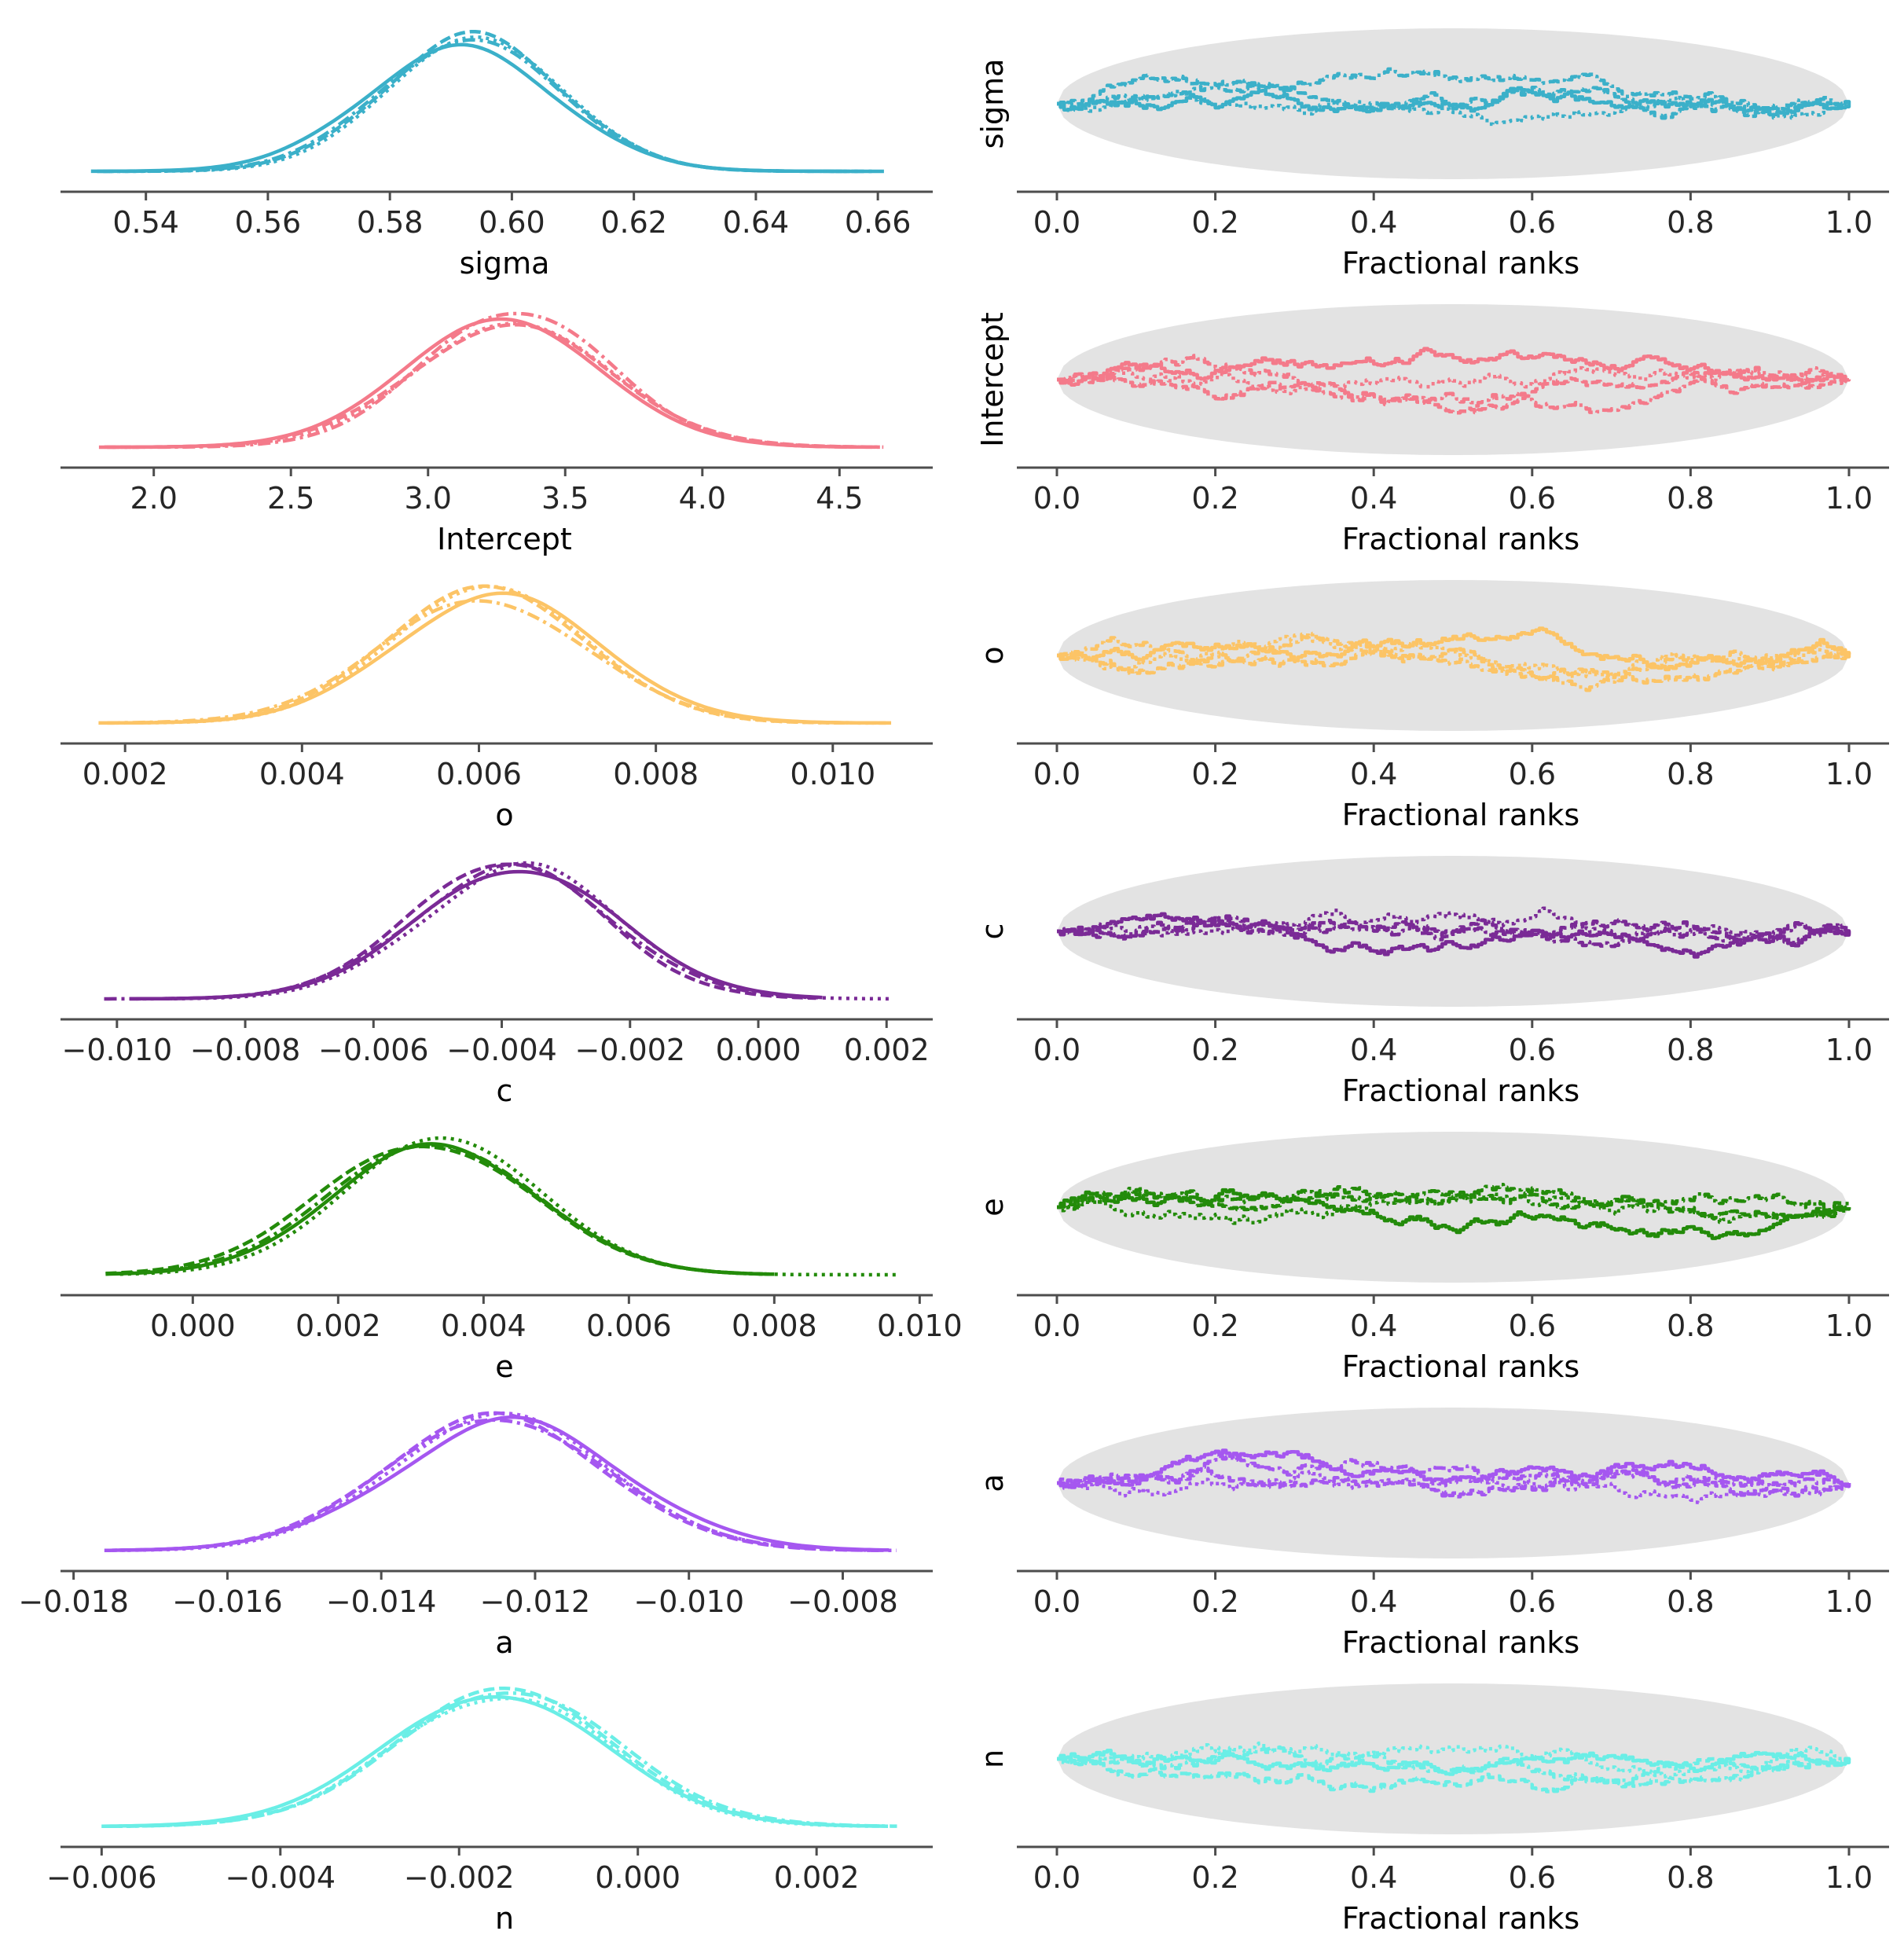 The width and height of the screenshot is (1904, 1953). I want to click on kde-panel-o: 0.002 0.004 0.006 0.008 0.010 o, so click(497, 708).